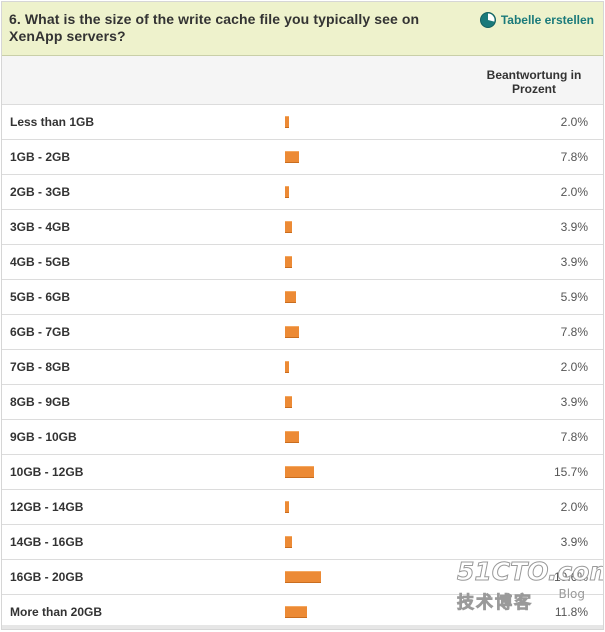  What do you see at coordinates (56, 612) in the screenshot?
I see `row-label: More than 20GB` at bounding box center [56, 612].